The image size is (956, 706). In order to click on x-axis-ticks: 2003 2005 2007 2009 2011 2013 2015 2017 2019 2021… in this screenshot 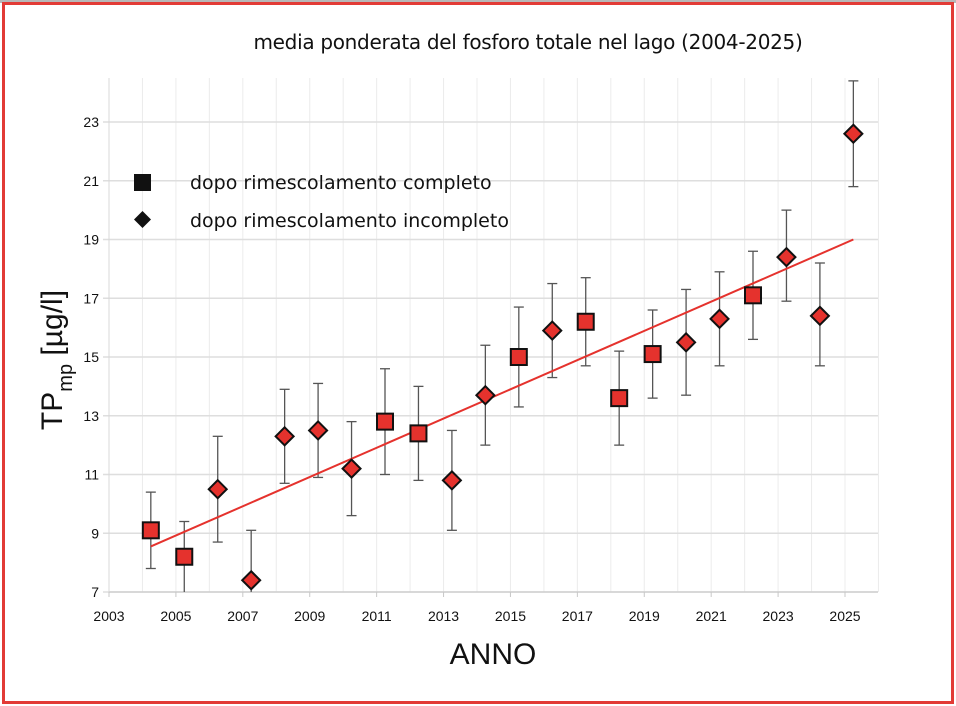, I will do `click(477, 608)`.